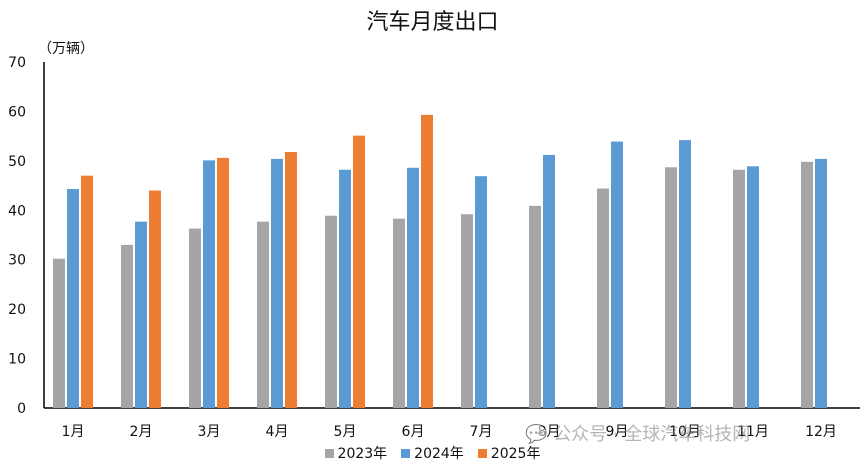 This screenshot has width=865, height=469. I want to click on x-tick-label-7月: 7月, so click(481, 432).